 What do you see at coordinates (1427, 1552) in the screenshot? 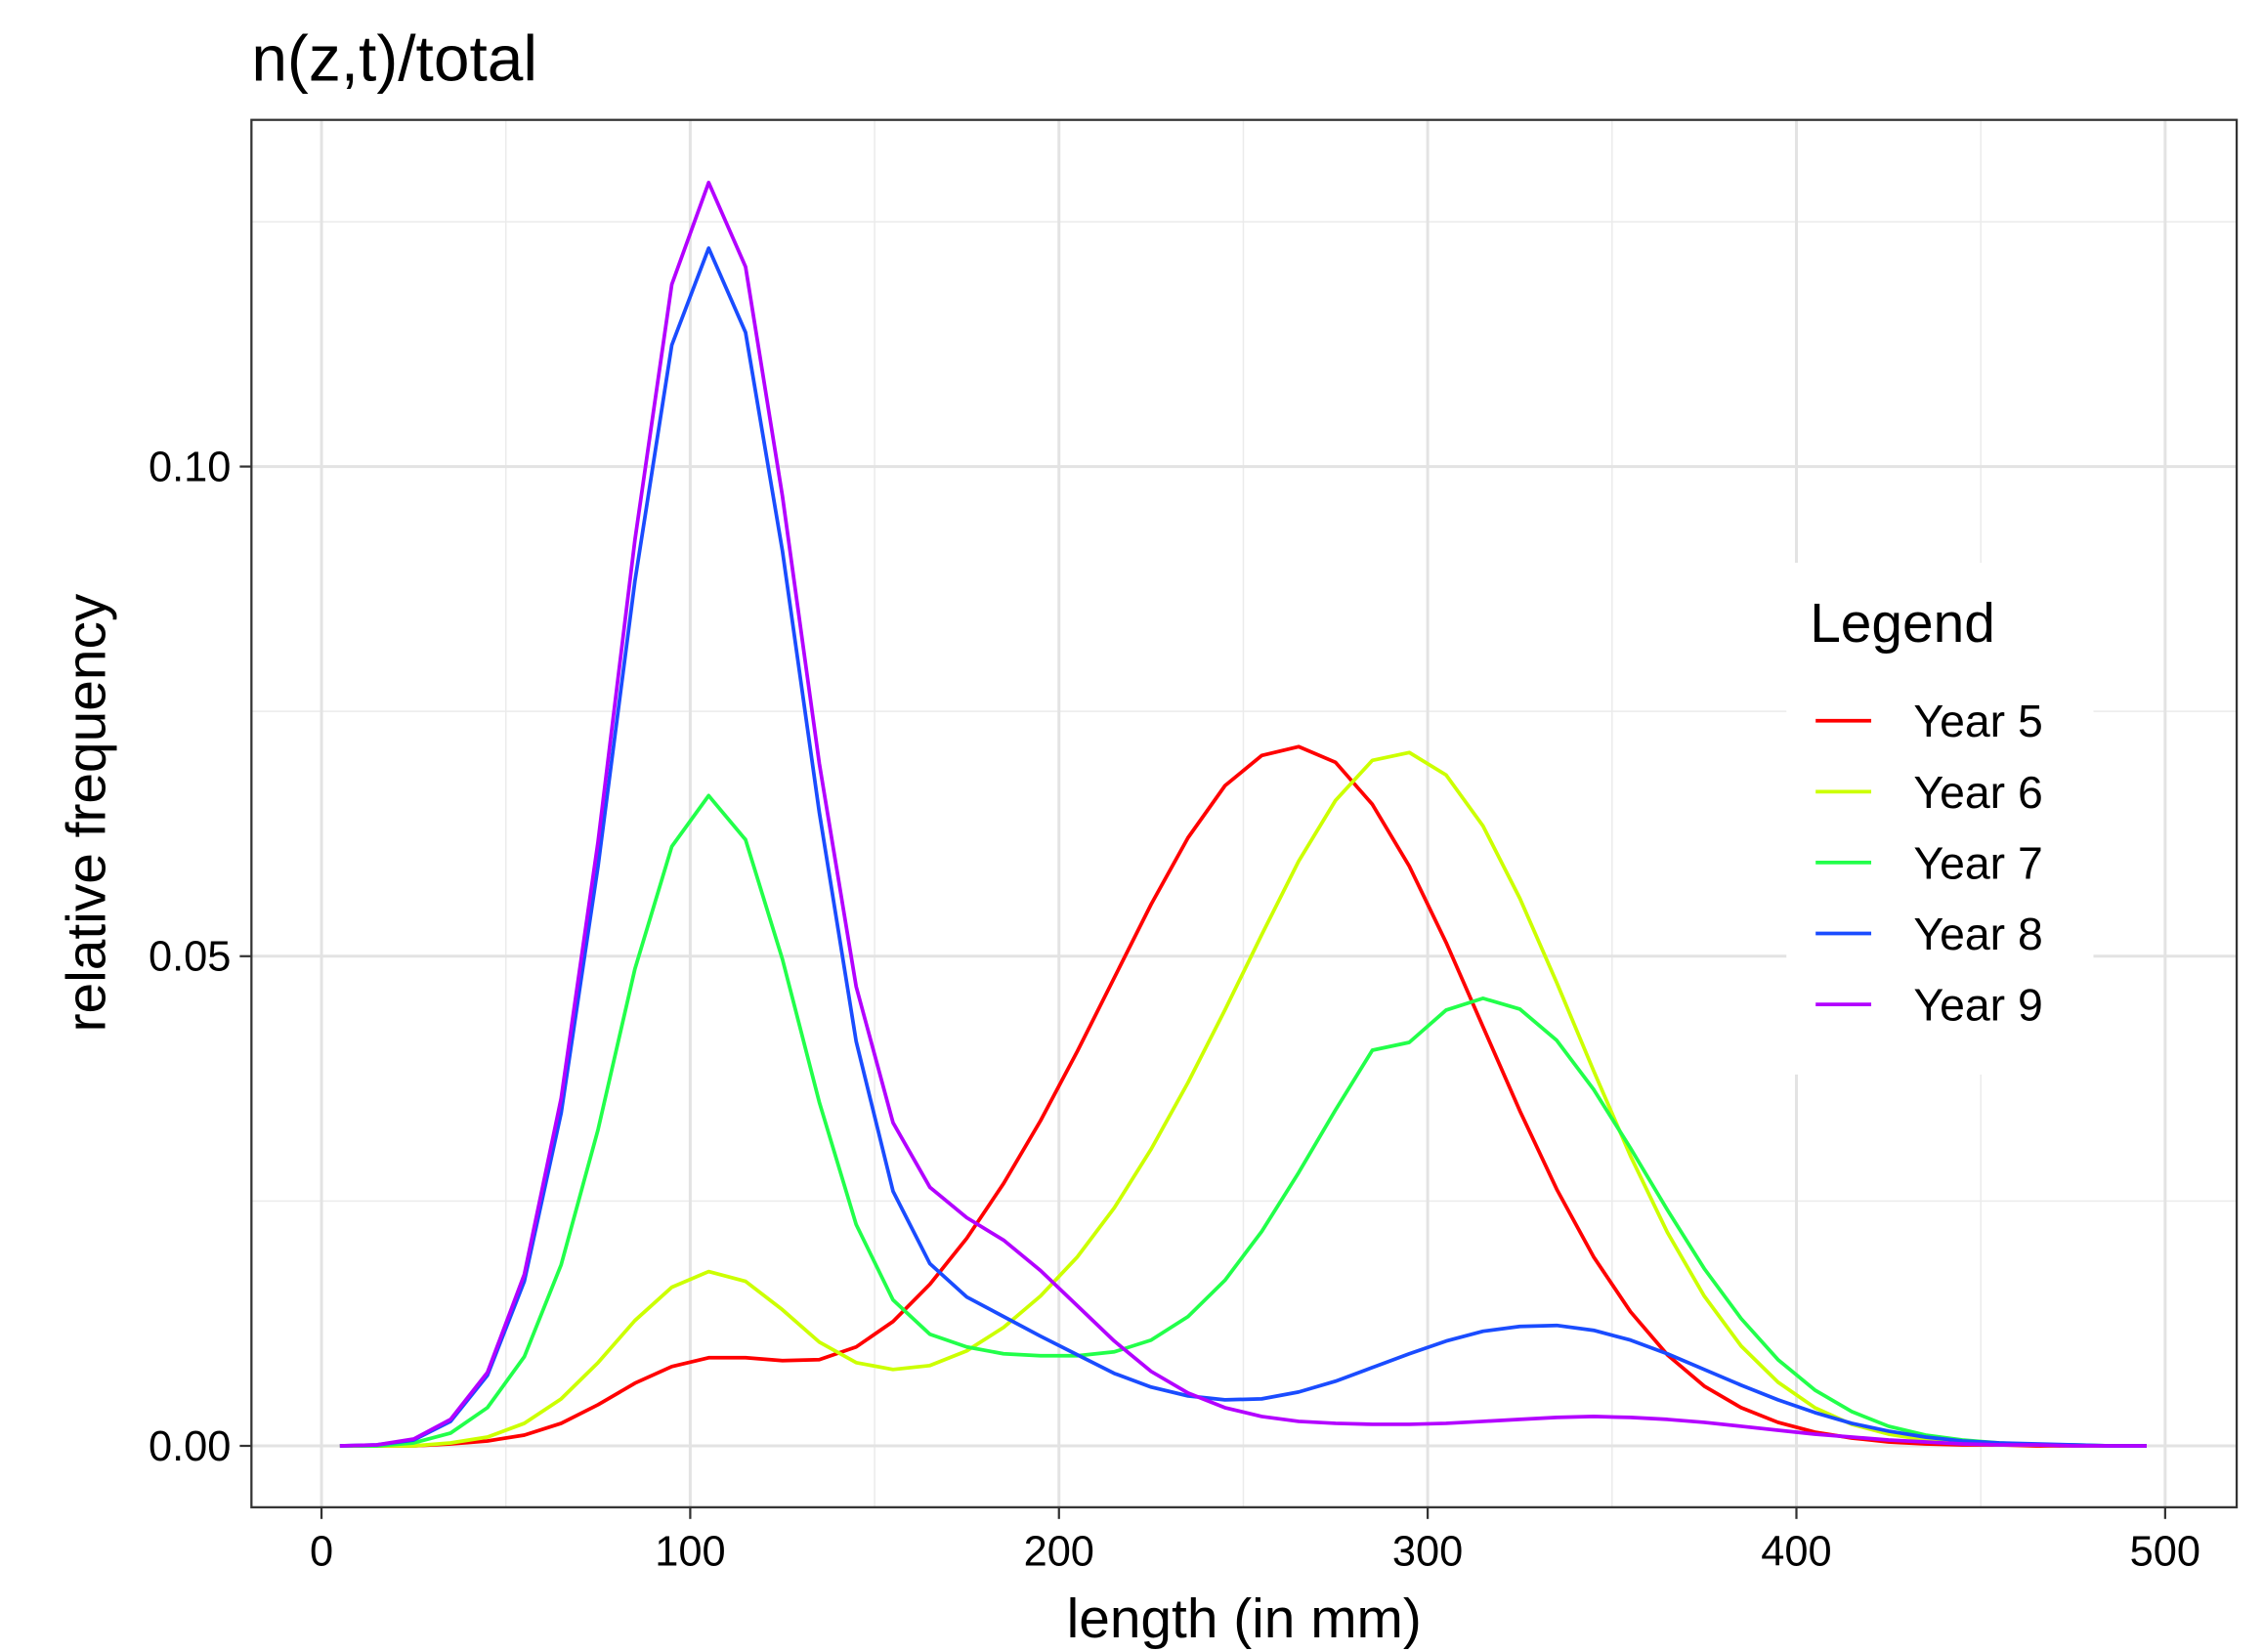
I see `x-tick-label: 300` at bounding box center [1427, 1552].